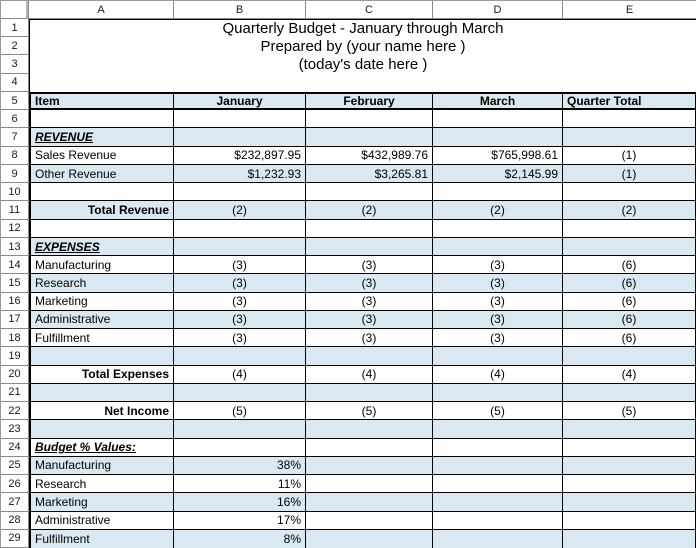 The width and height of the screenshot is (696, 548). I want to click on cell-D22: (5), so click(498, 411).